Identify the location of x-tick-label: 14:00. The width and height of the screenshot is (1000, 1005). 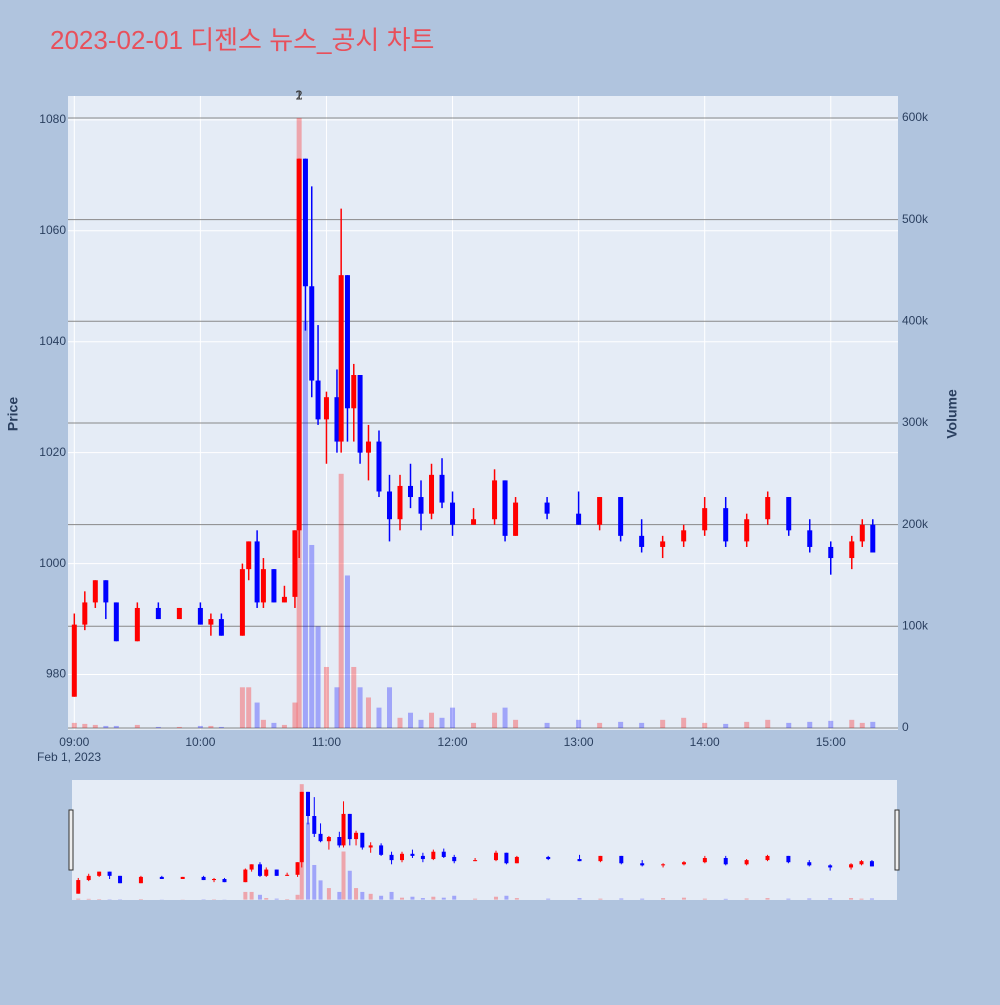
(705, 742).